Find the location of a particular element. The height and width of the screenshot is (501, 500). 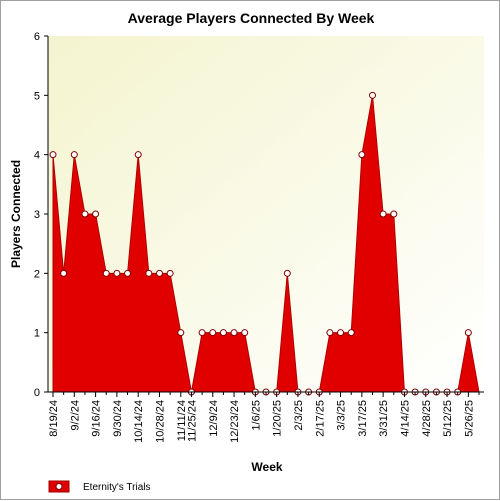

y-tick-label: 2 is located at coordinates (37, 274).